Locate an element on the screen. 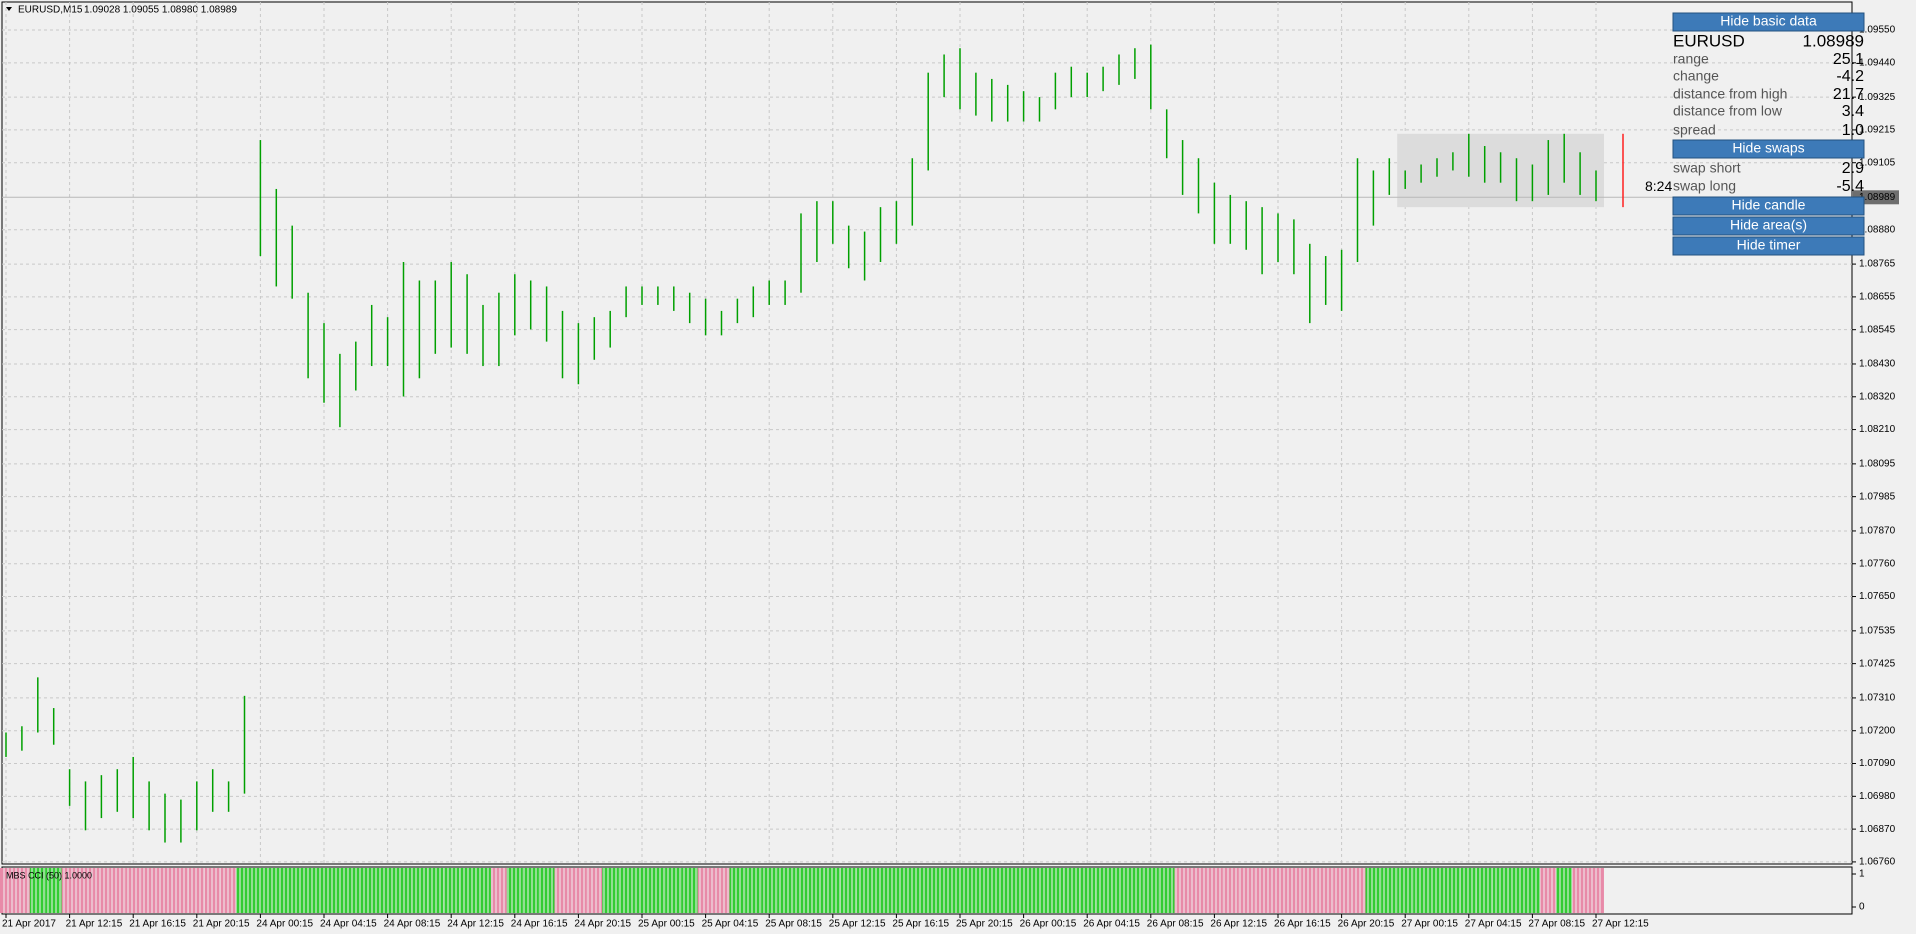 The height and width of the screenshot is (934, 1916). row-label: distance from low is located at coordinates (1728, 111).